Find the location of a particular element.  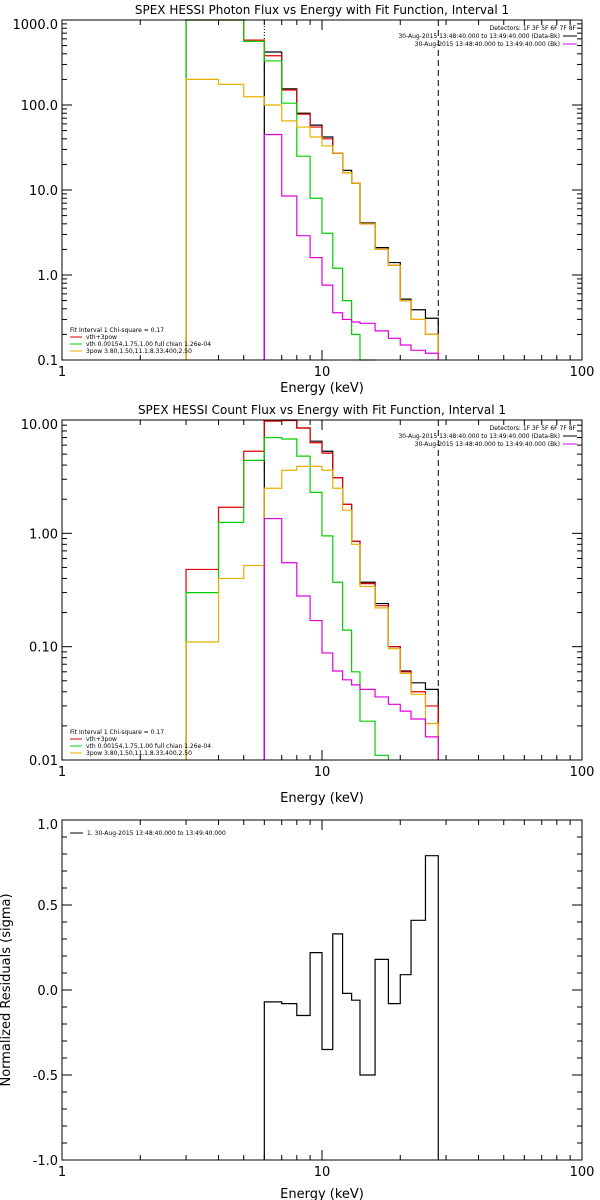

series-data-bk-line is located at coordinates (351, 589).